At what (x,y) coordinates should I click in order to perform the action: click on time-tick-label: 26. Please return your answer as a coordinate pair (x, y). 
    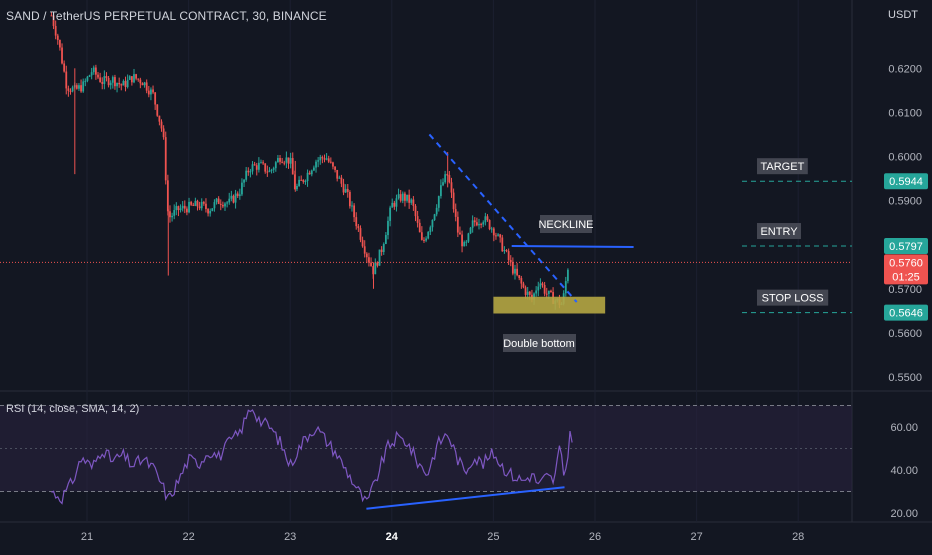
    Looking at the image, I should click on (595, 537).